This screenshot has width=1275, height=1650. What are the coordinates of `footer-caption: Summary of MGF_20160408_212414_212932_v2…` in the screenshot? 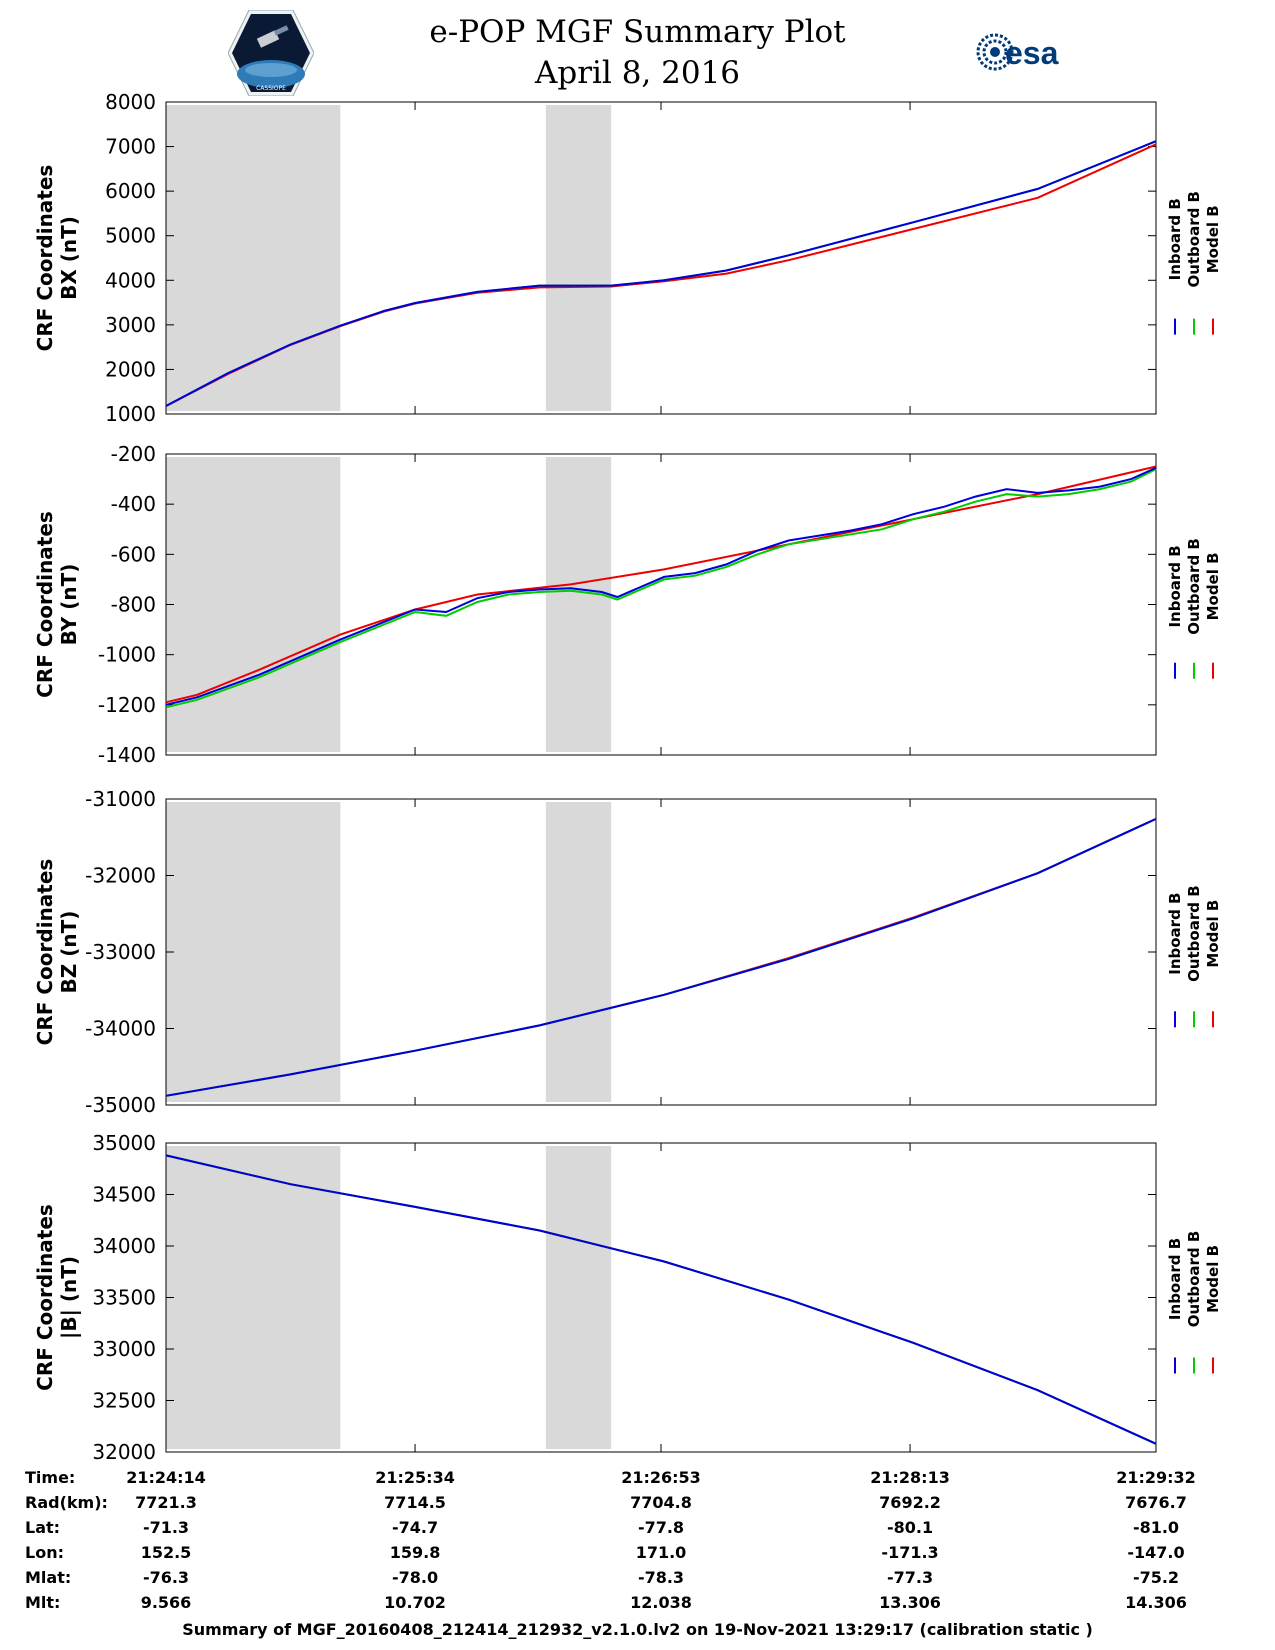 It's located at (637, 1629).